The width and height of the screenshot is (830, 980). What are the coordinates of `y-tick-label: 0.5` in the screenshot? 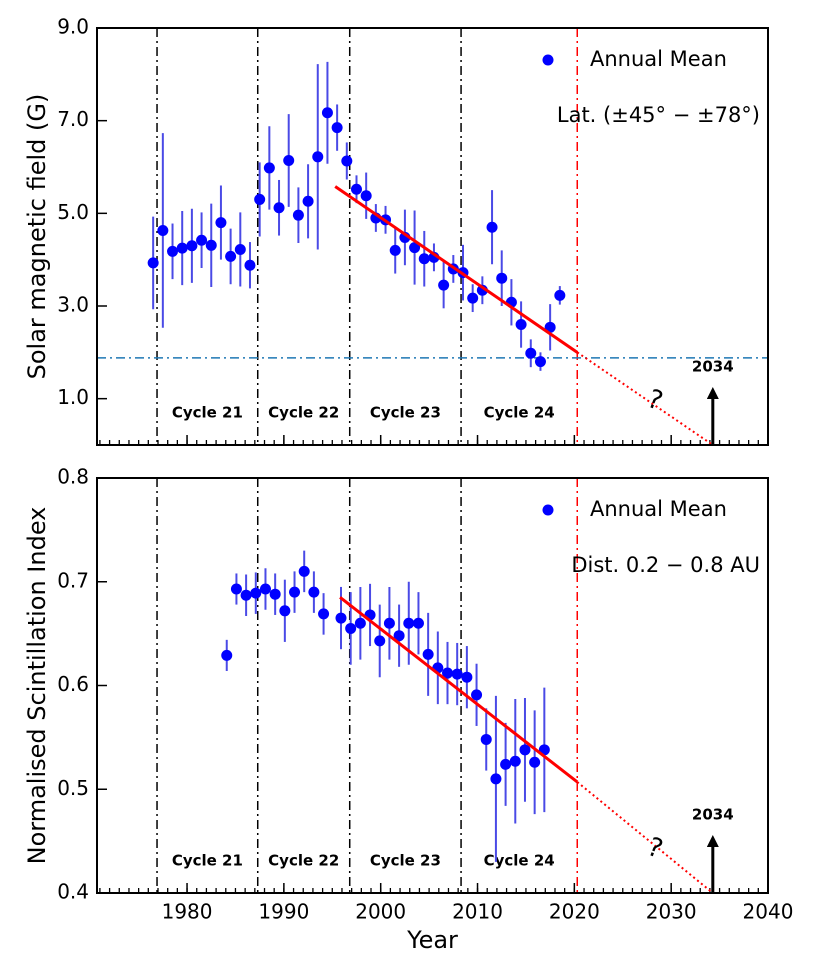 It's located at (73, 788).